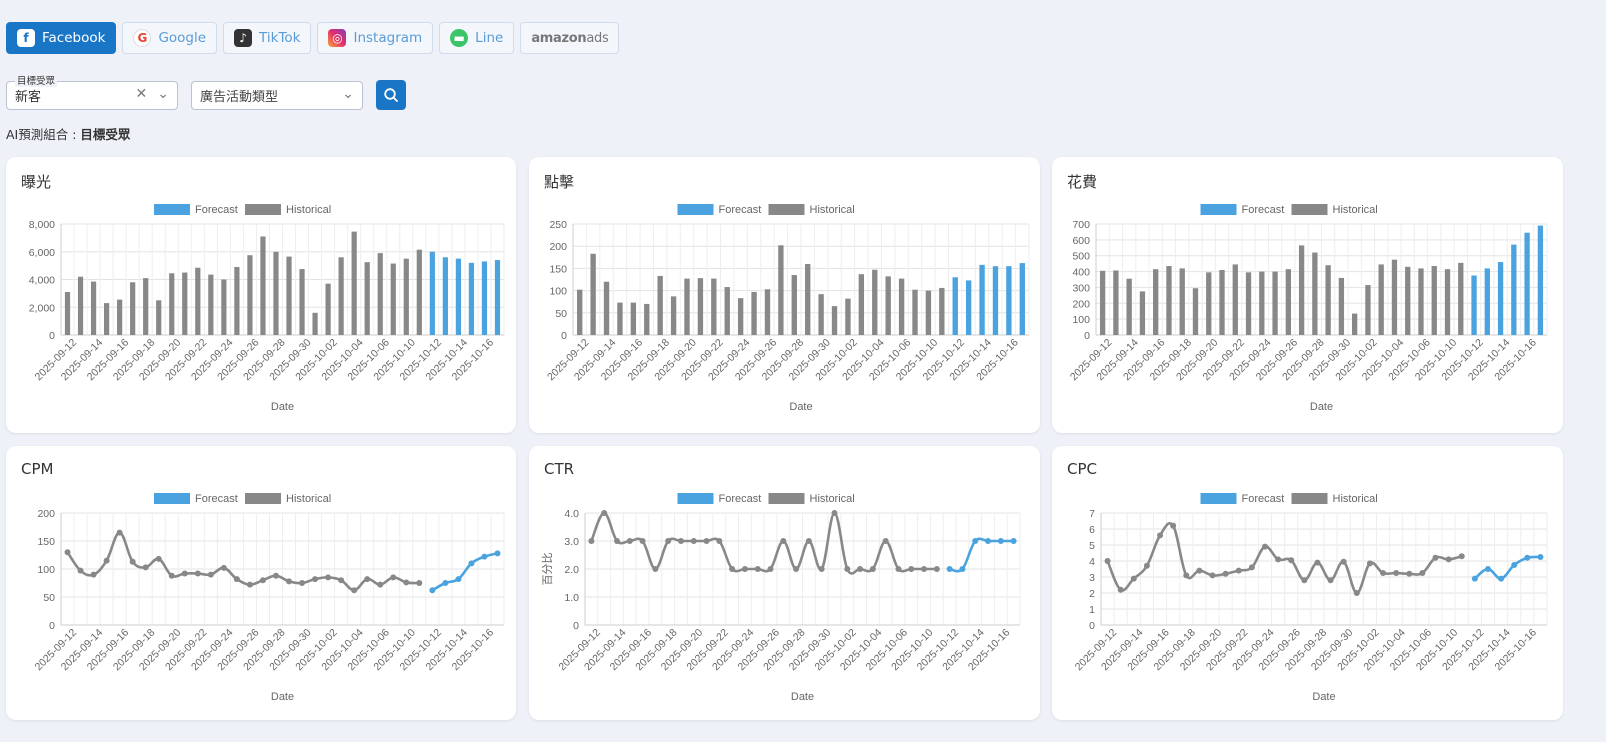  What do you see at coordinates (42, 281) in the screenshot?
I see `y-tick-label: 4,000` at bounding box center [42, 281].